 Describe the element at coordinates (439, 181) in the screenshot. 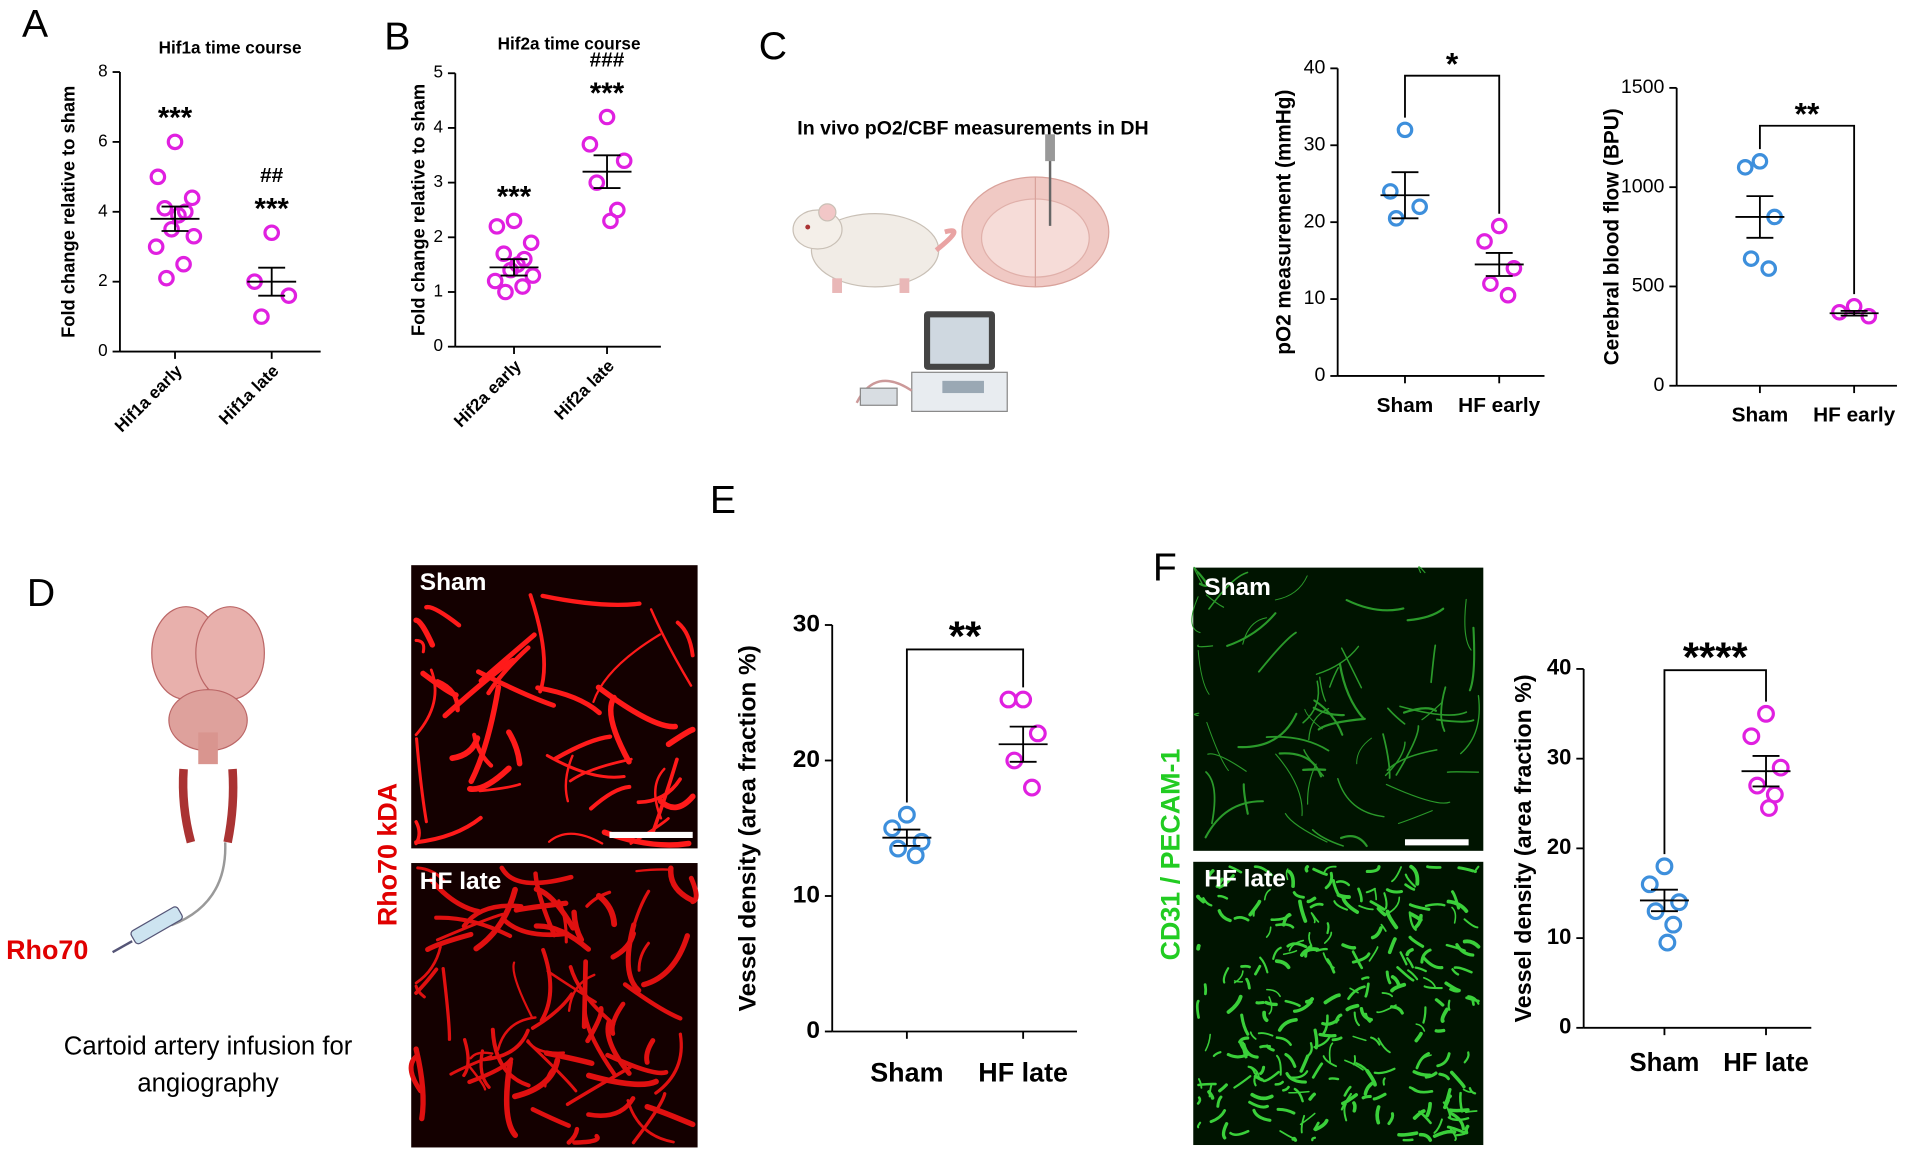

I see `y-tick-label: 3` at that location.